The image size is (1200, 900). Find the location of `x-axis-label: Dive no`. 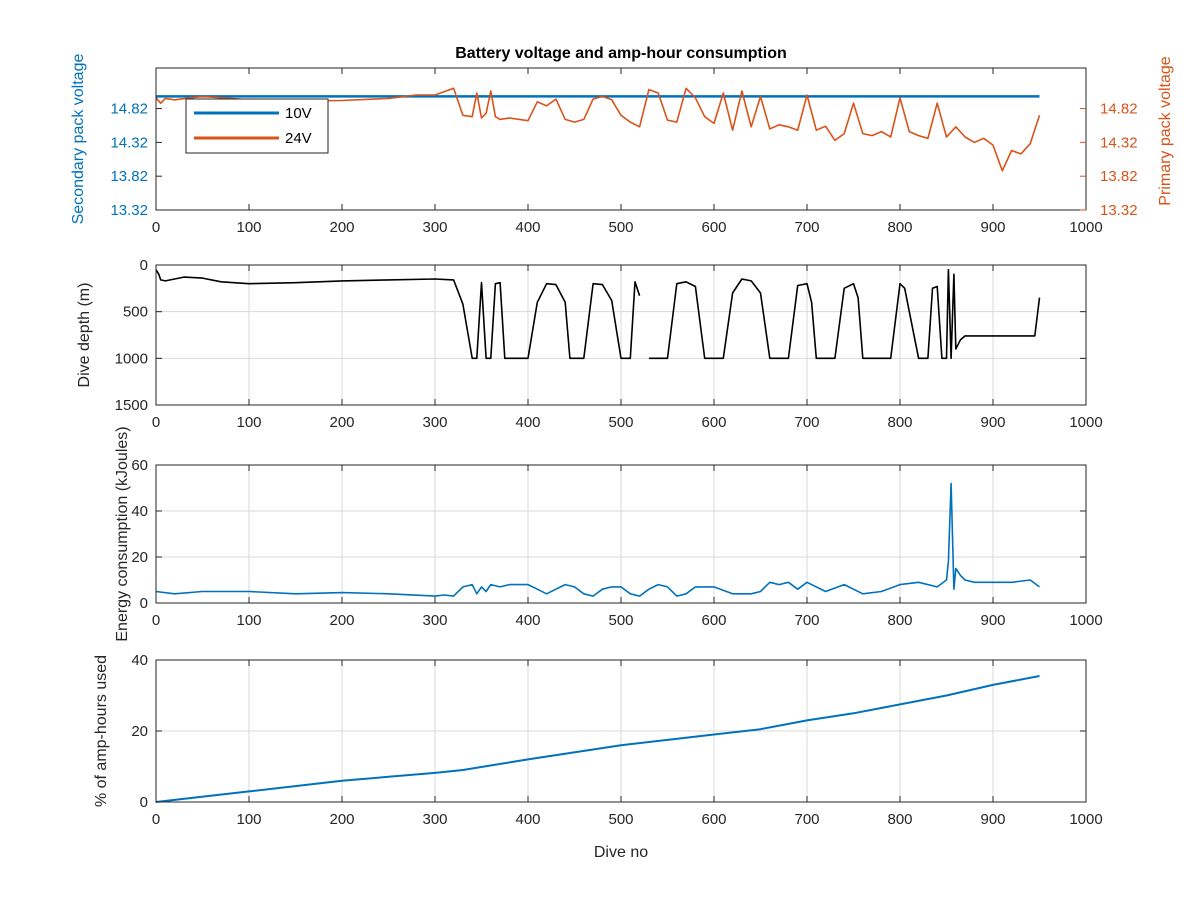

x-axis-label: Dive no is located at coordinates (621, 852).